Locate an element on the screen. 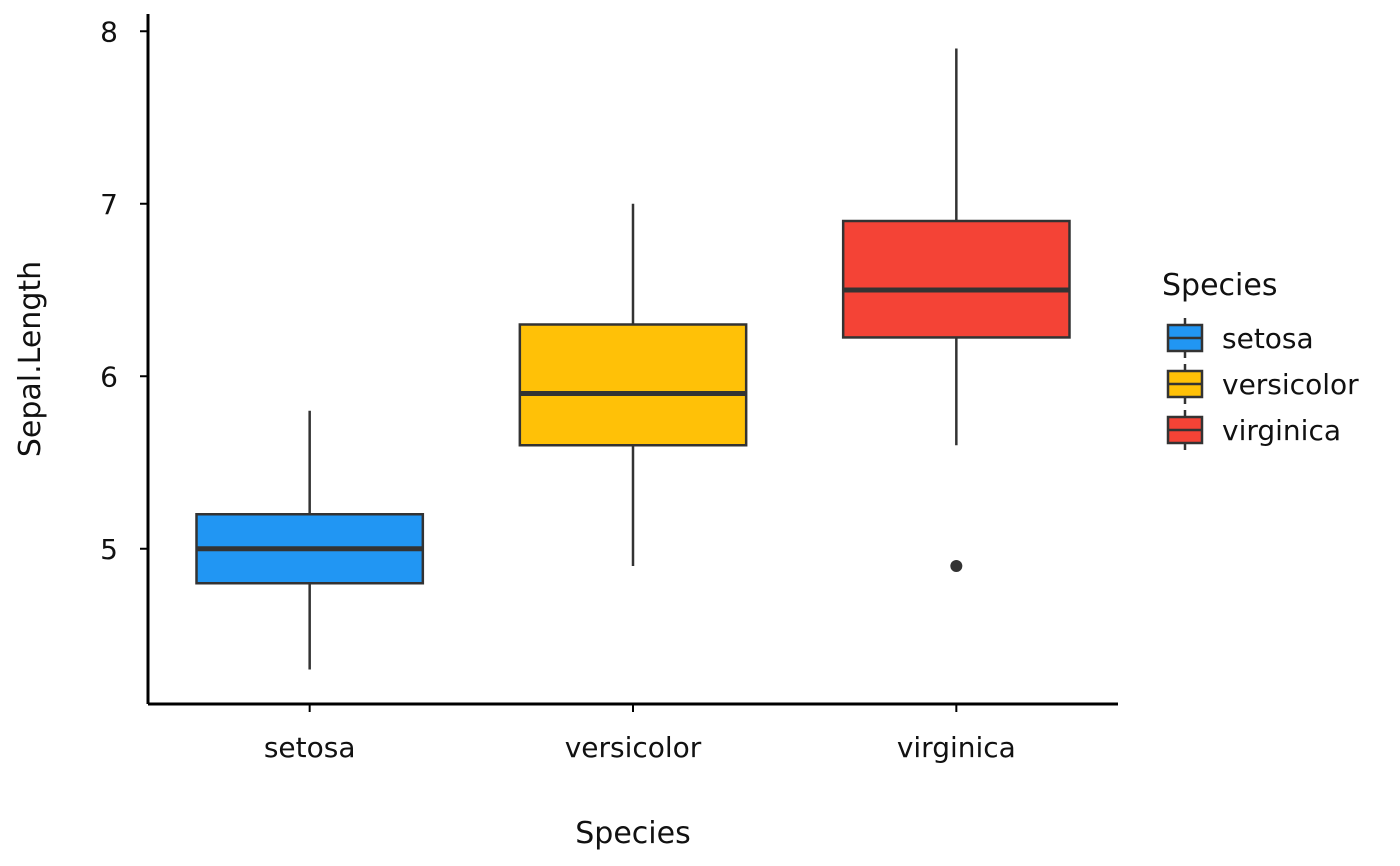 Image resolution: width=1400 pixels, height=866 pixels. y-tick-label: 8 is located at coordinates (109, 31).